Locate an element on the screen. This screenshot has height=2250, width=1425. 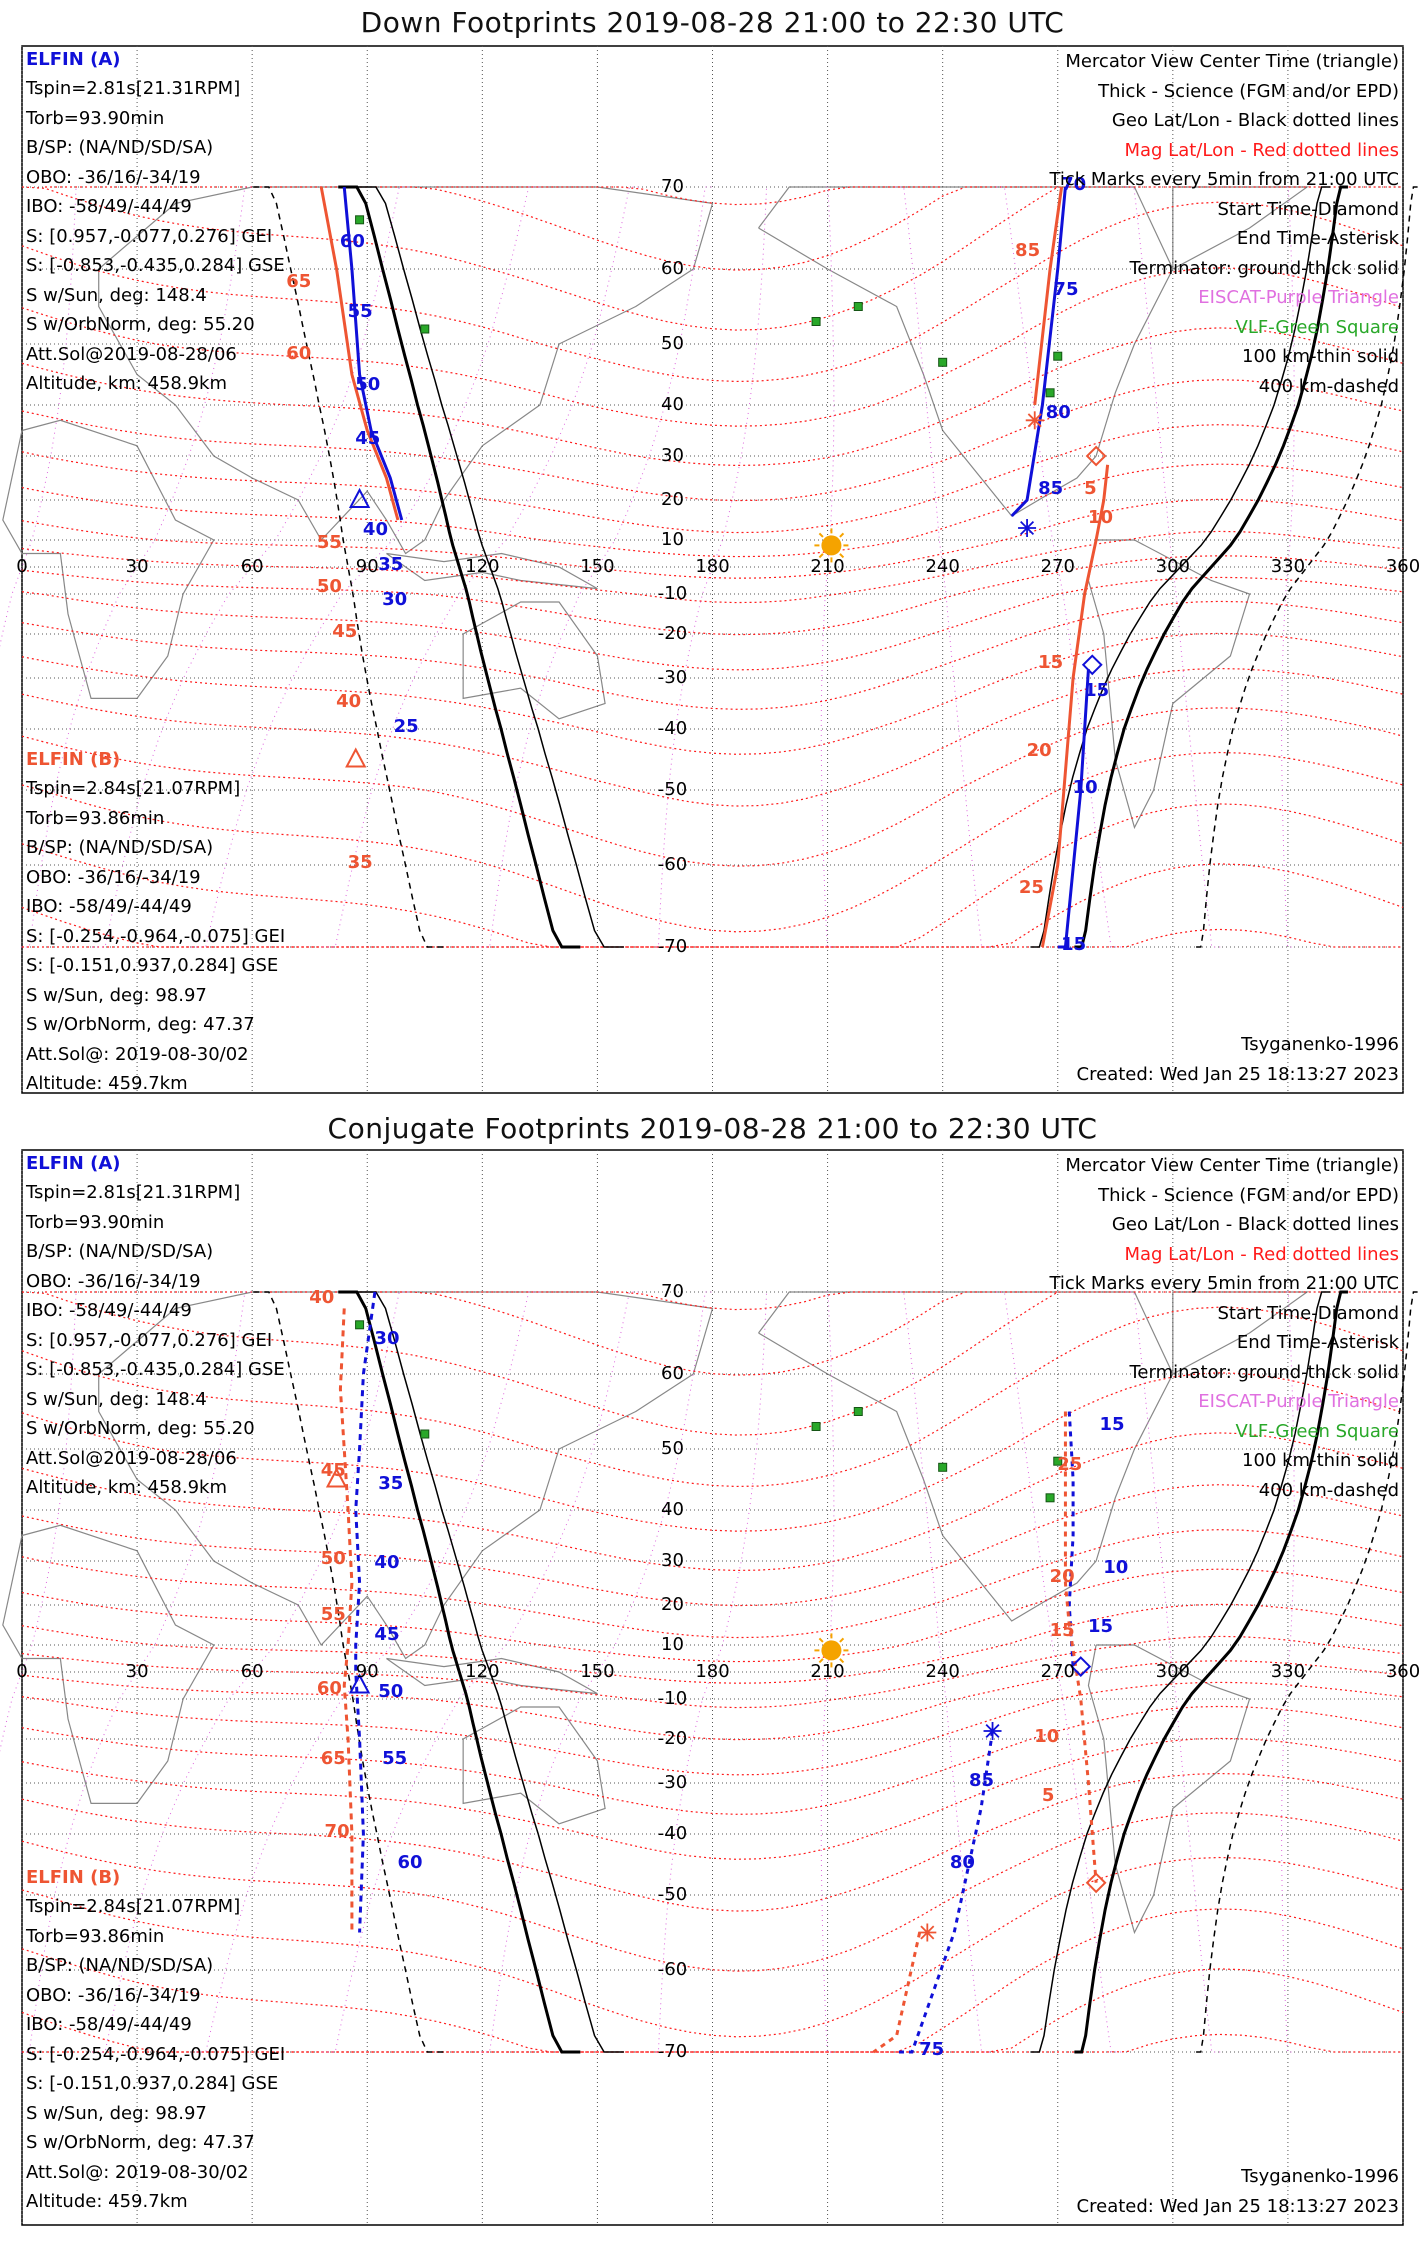
lat-tick-label: -20 is located at coordinates (672, 633).